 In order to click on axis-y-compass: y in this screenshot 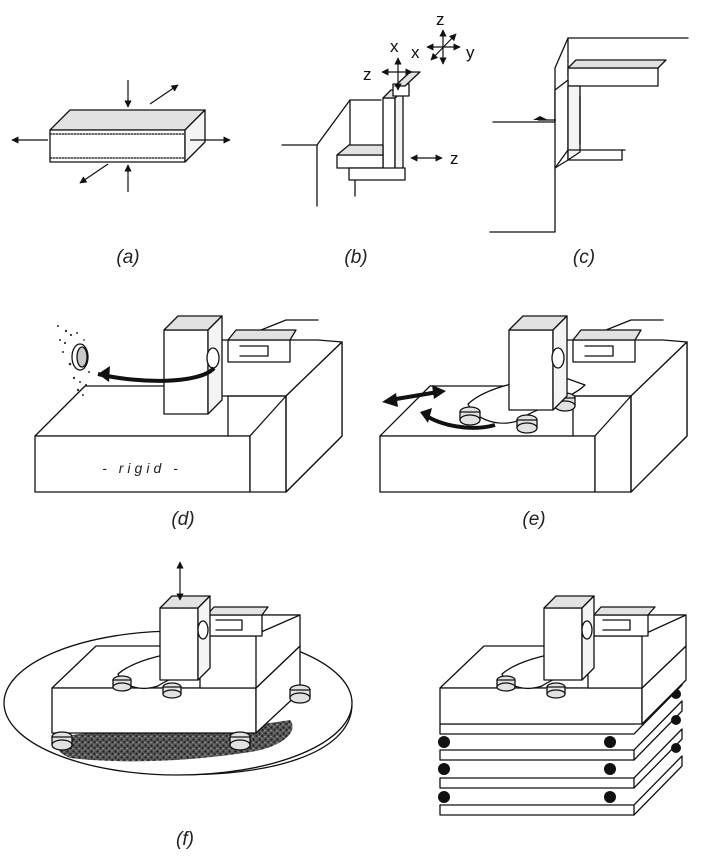, I will do `click(470, 52)`.